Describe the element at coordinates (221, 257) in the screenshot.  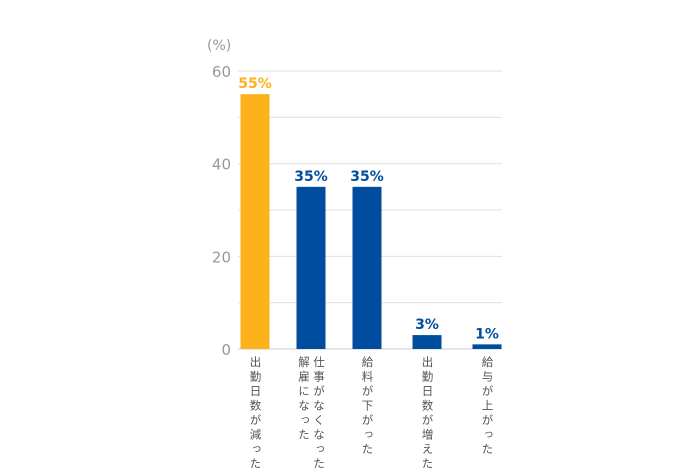
I see `y-tick-label: 20` at that location.